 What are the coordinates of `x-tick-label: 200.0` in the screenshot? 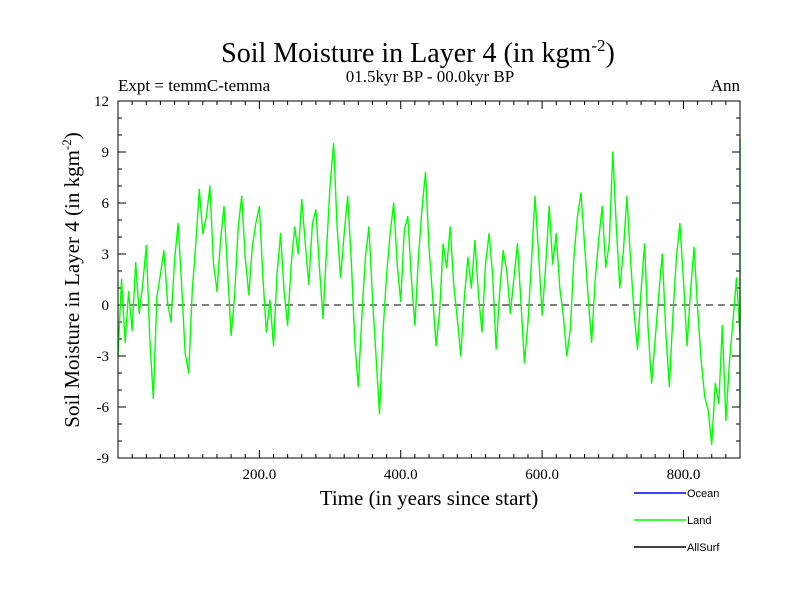 It's located at (259, 475).